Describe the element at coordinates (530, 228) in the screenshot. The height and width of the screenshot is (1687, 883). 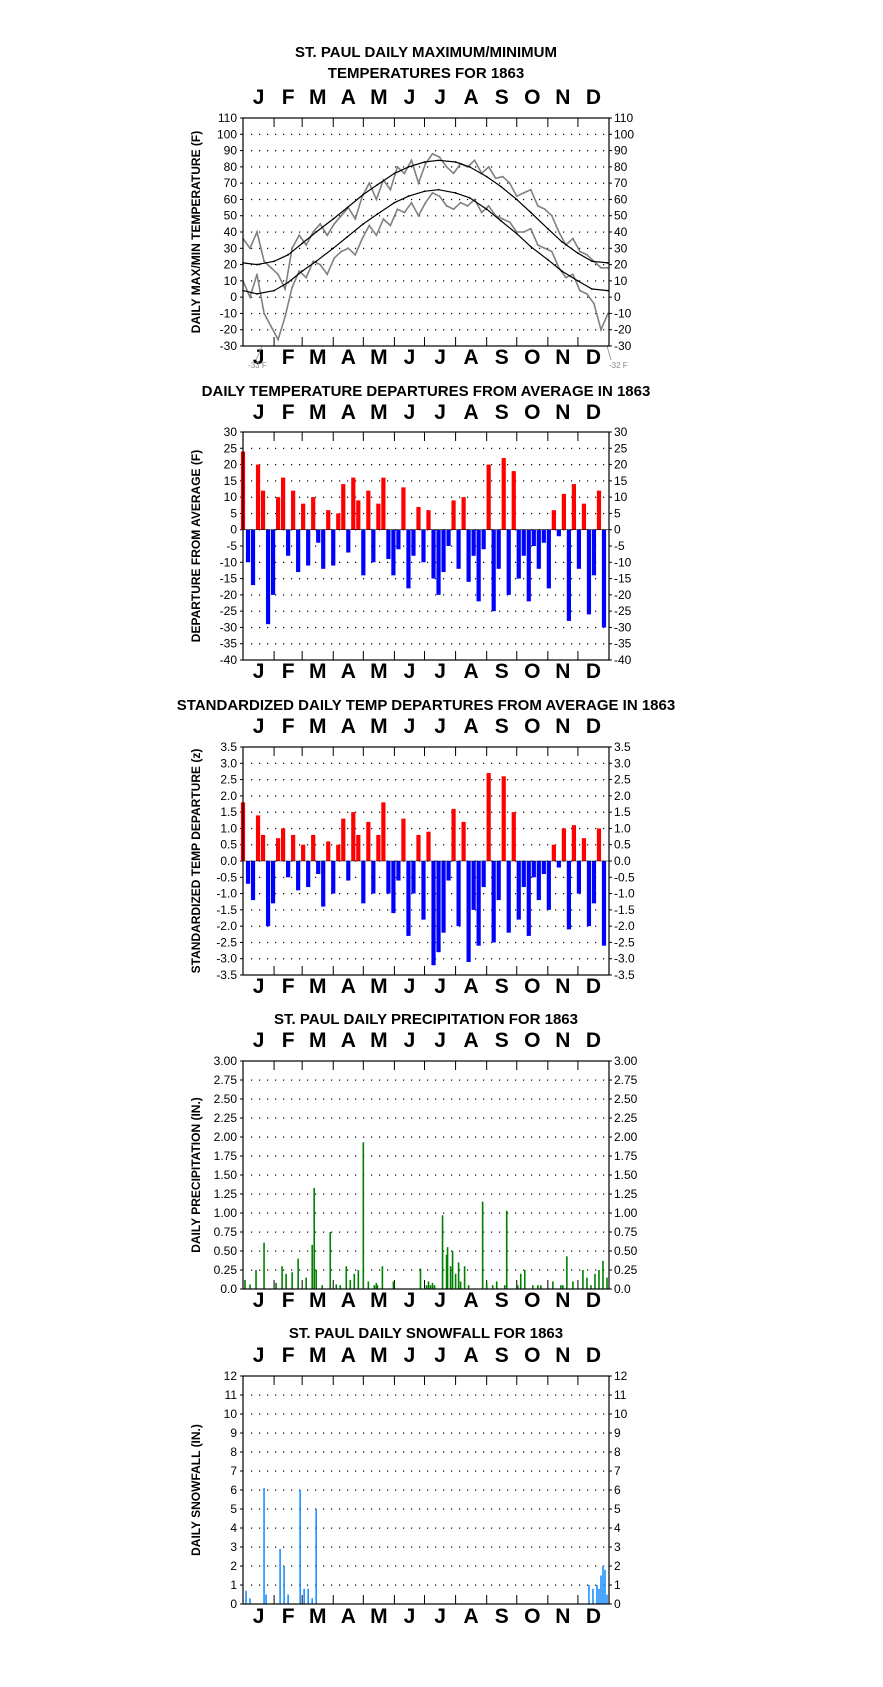
I see `data-point-observed-min` at that location.